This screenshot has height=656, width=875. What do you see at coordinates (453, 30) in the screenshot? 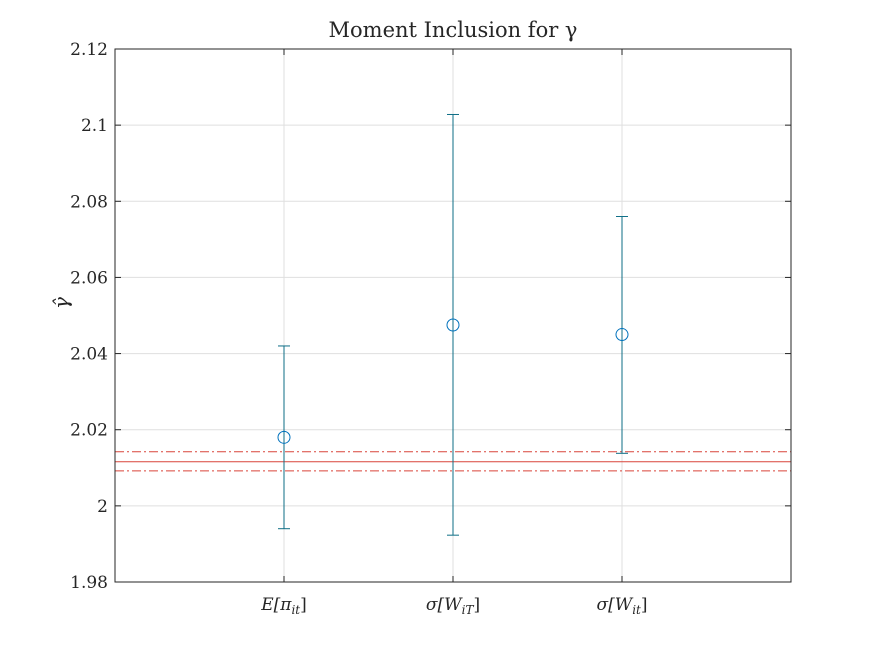
I see `chart-title: Moment Inclusion for γ` at bounding box center [453, 30].